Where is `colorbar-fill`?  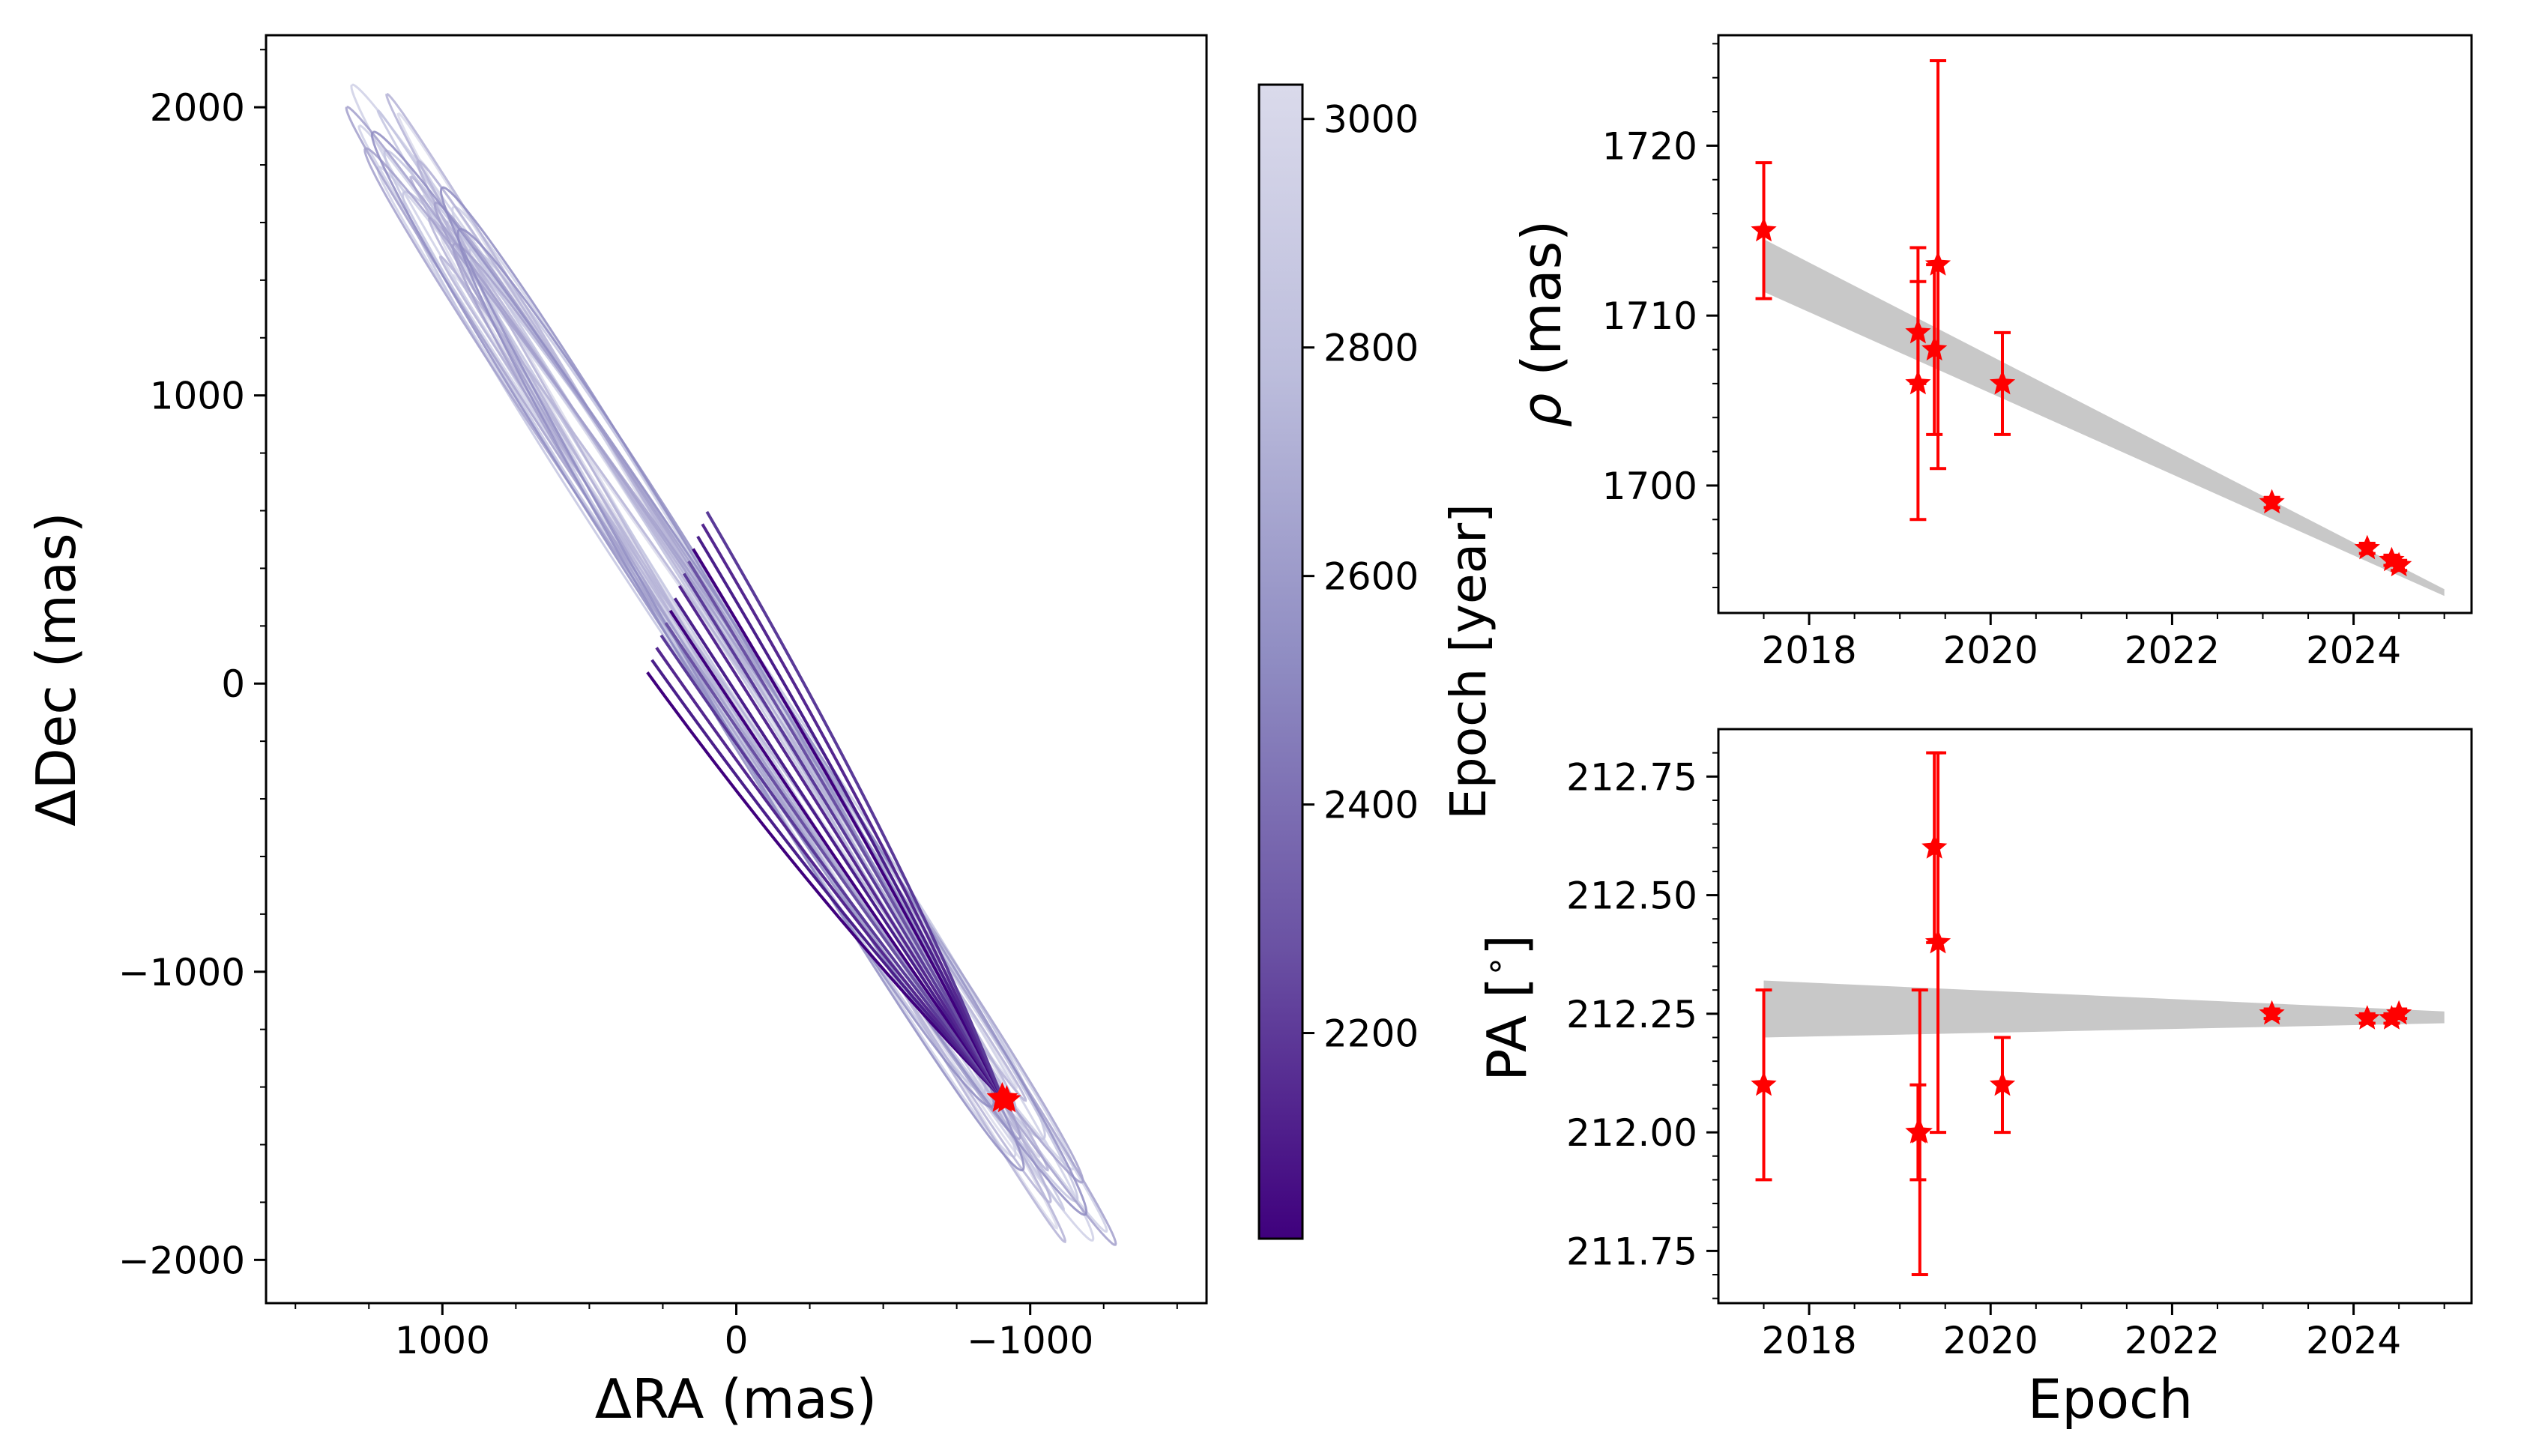 colorbar-fill is located at coordinates (1281, 661).